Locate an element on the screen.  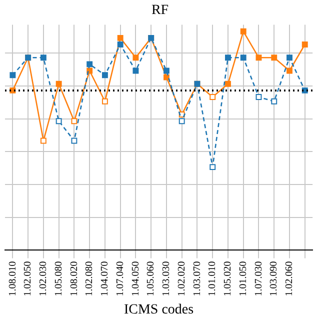
x-tick-label: 1.04.050 is located at coordinates (136, 278).